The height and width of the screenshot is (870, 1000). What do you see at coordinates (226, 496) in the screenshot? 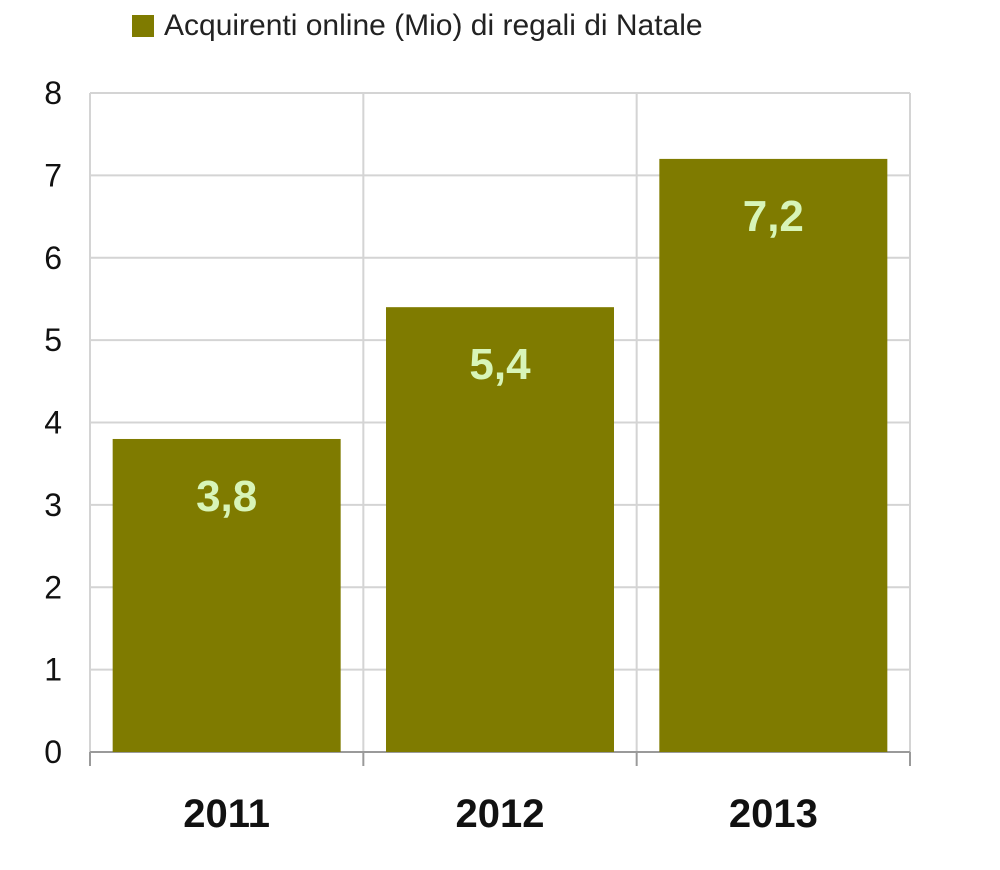
I see `data-label: 3,8` at bounding box center [226, 496].